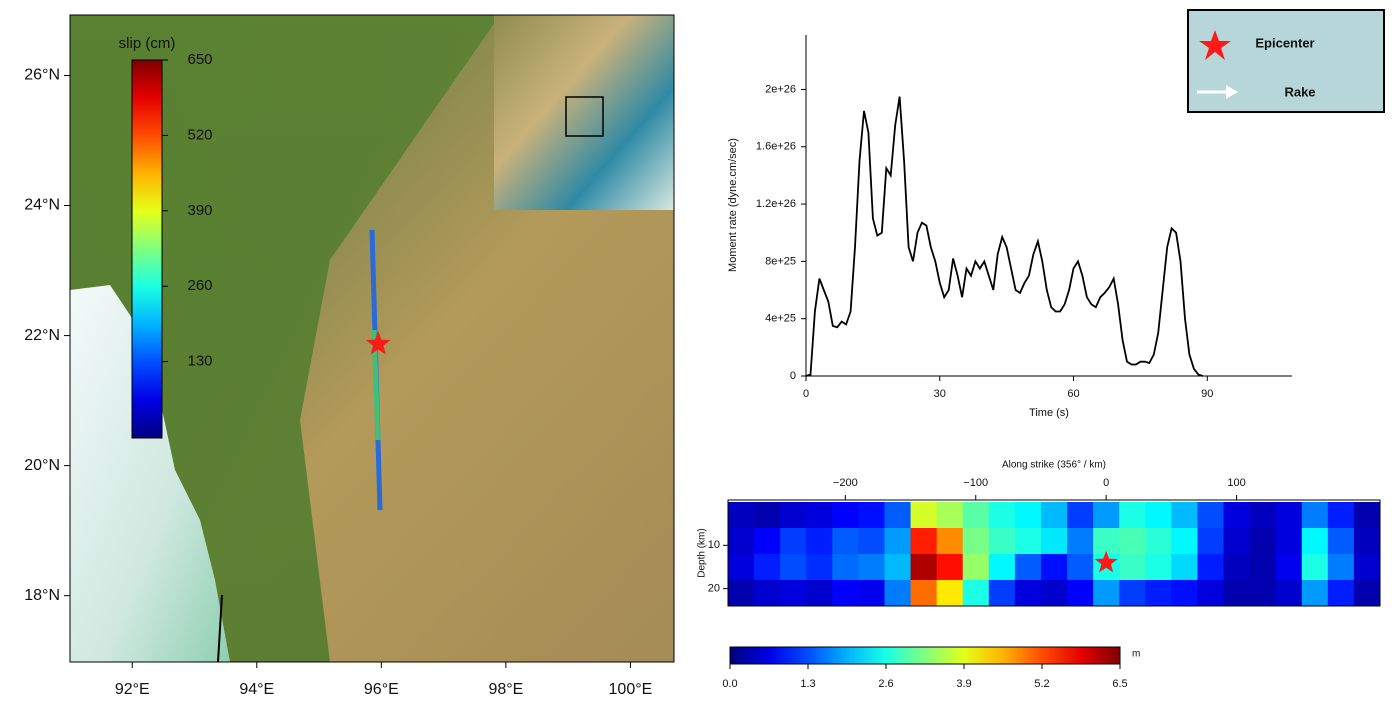  I want to click on x-axis-label: Along strike (356° / km), so click(1054, 465).